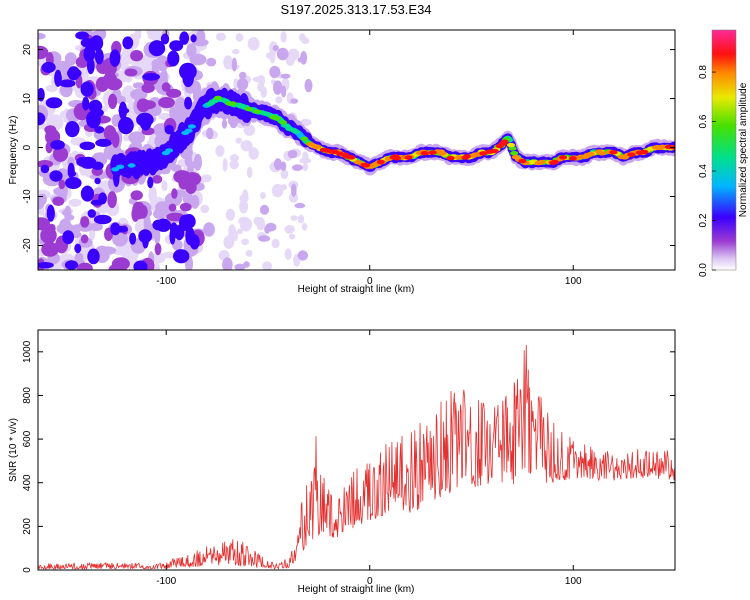  What do you see at coordinates (27, 50) in the screenshot?
I see `spectrogram-y-tick-label: 20` at bounding box center [27, 50].